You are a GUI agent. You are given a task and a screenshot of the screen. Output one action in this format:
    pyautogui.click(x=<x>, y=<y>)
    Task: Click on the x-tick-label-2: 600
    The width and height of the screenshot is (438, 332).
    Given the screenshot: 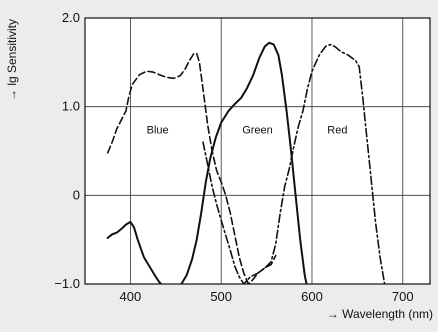 What is the action you would take?
    pyautogui.click(x=312, y=296)
    